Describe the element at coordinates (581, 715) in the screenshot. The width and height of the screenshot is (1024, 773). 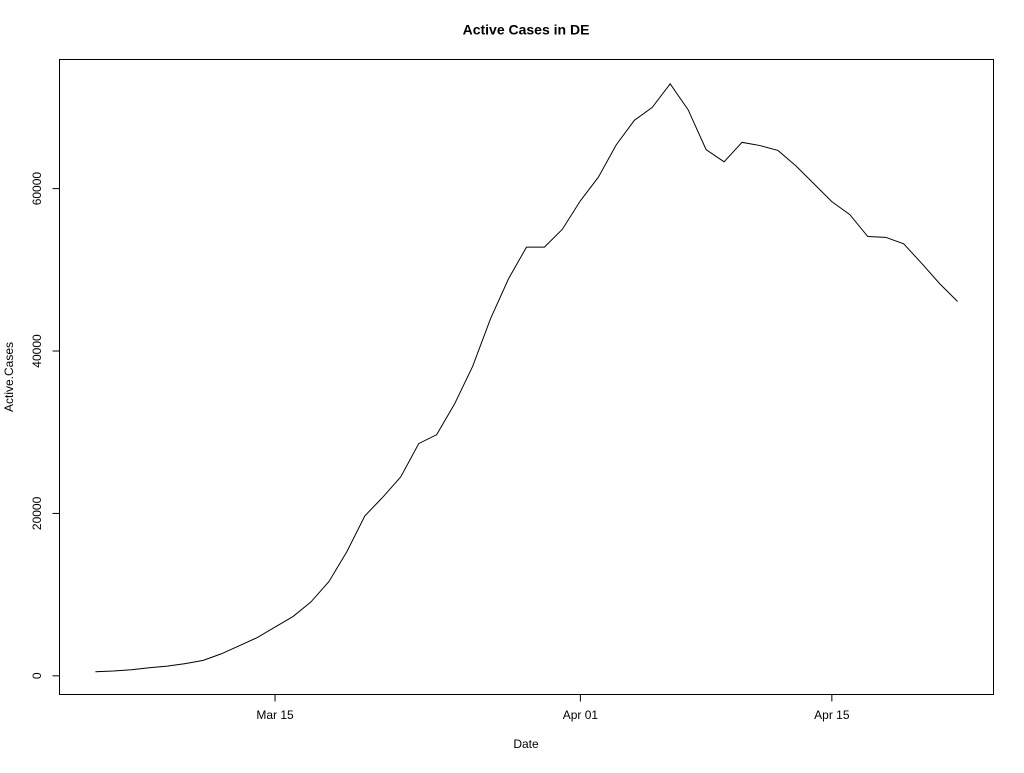
I see `x-tick-label: Apr 01` at that location.